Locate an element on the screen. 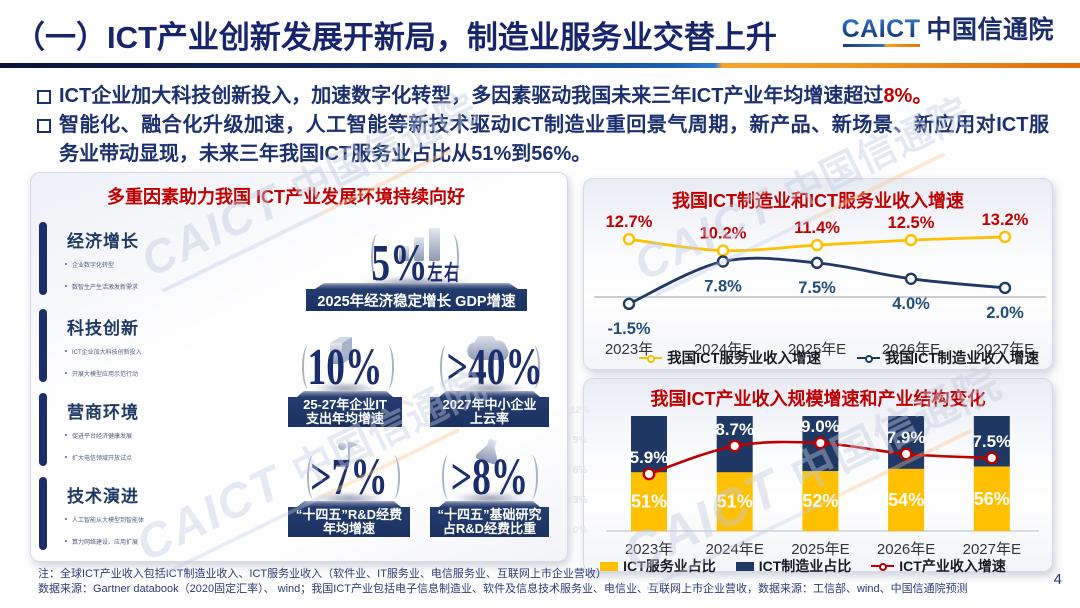 Image resolution: width=1080 pixels, height=608 pixels. section-bar is located at coordinates (43, 513).